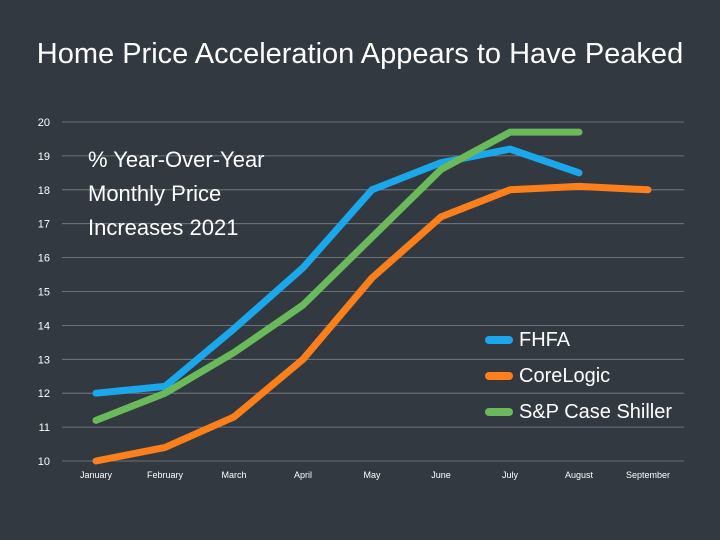 Image resolution: width=720 pixels, height=540 pixels. I want to click on legend-item: CoreLogic, so click(578, 376).